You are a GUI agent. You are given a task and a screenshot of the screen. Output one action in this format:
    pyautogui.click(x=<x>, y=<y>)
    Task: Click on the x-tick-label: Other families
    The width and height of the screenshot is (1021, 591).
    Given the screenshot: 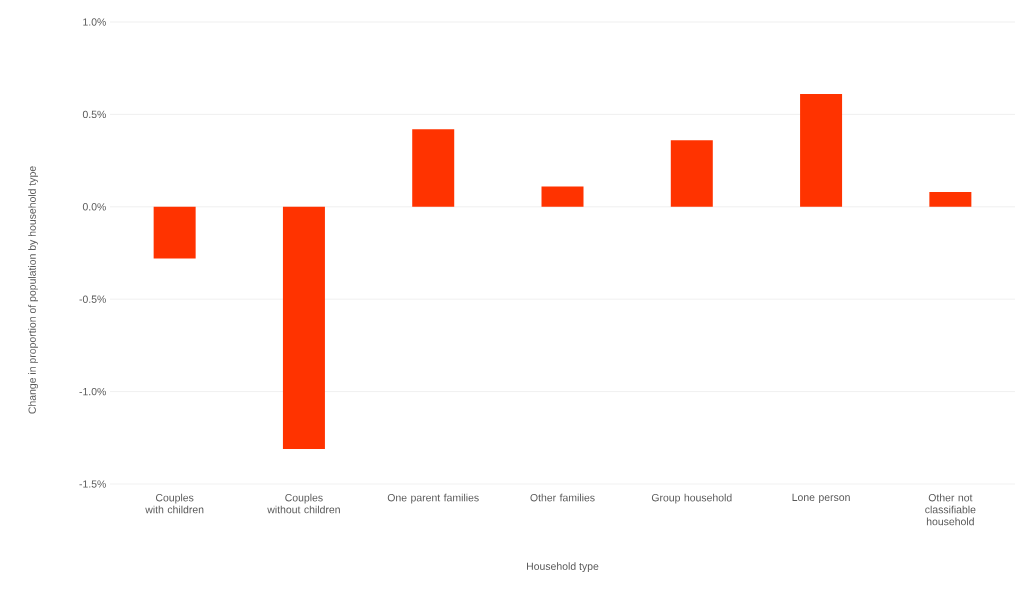 What is the action you would take?
    pyautogui.click(x=562, y=497)
    